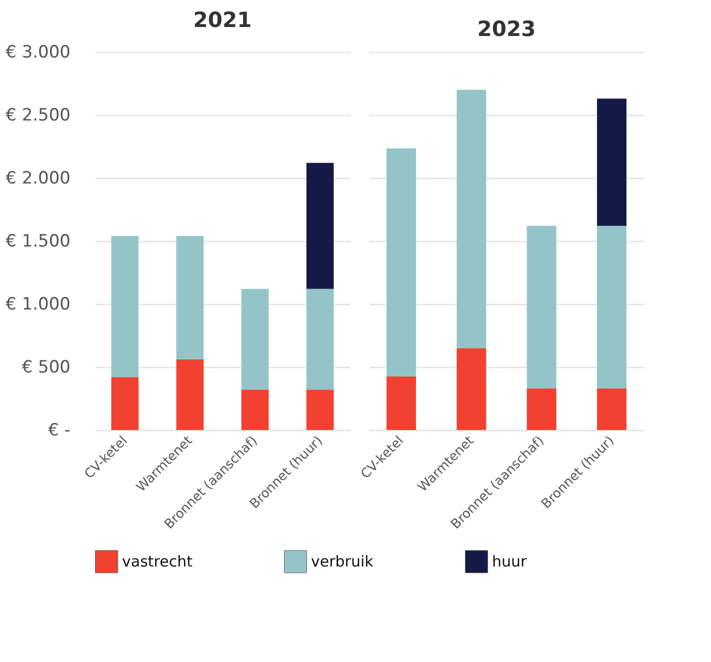 The width and height of the screenshot is (711, 662). I want to click on legend-label: vastrecht, so click(157, 561).